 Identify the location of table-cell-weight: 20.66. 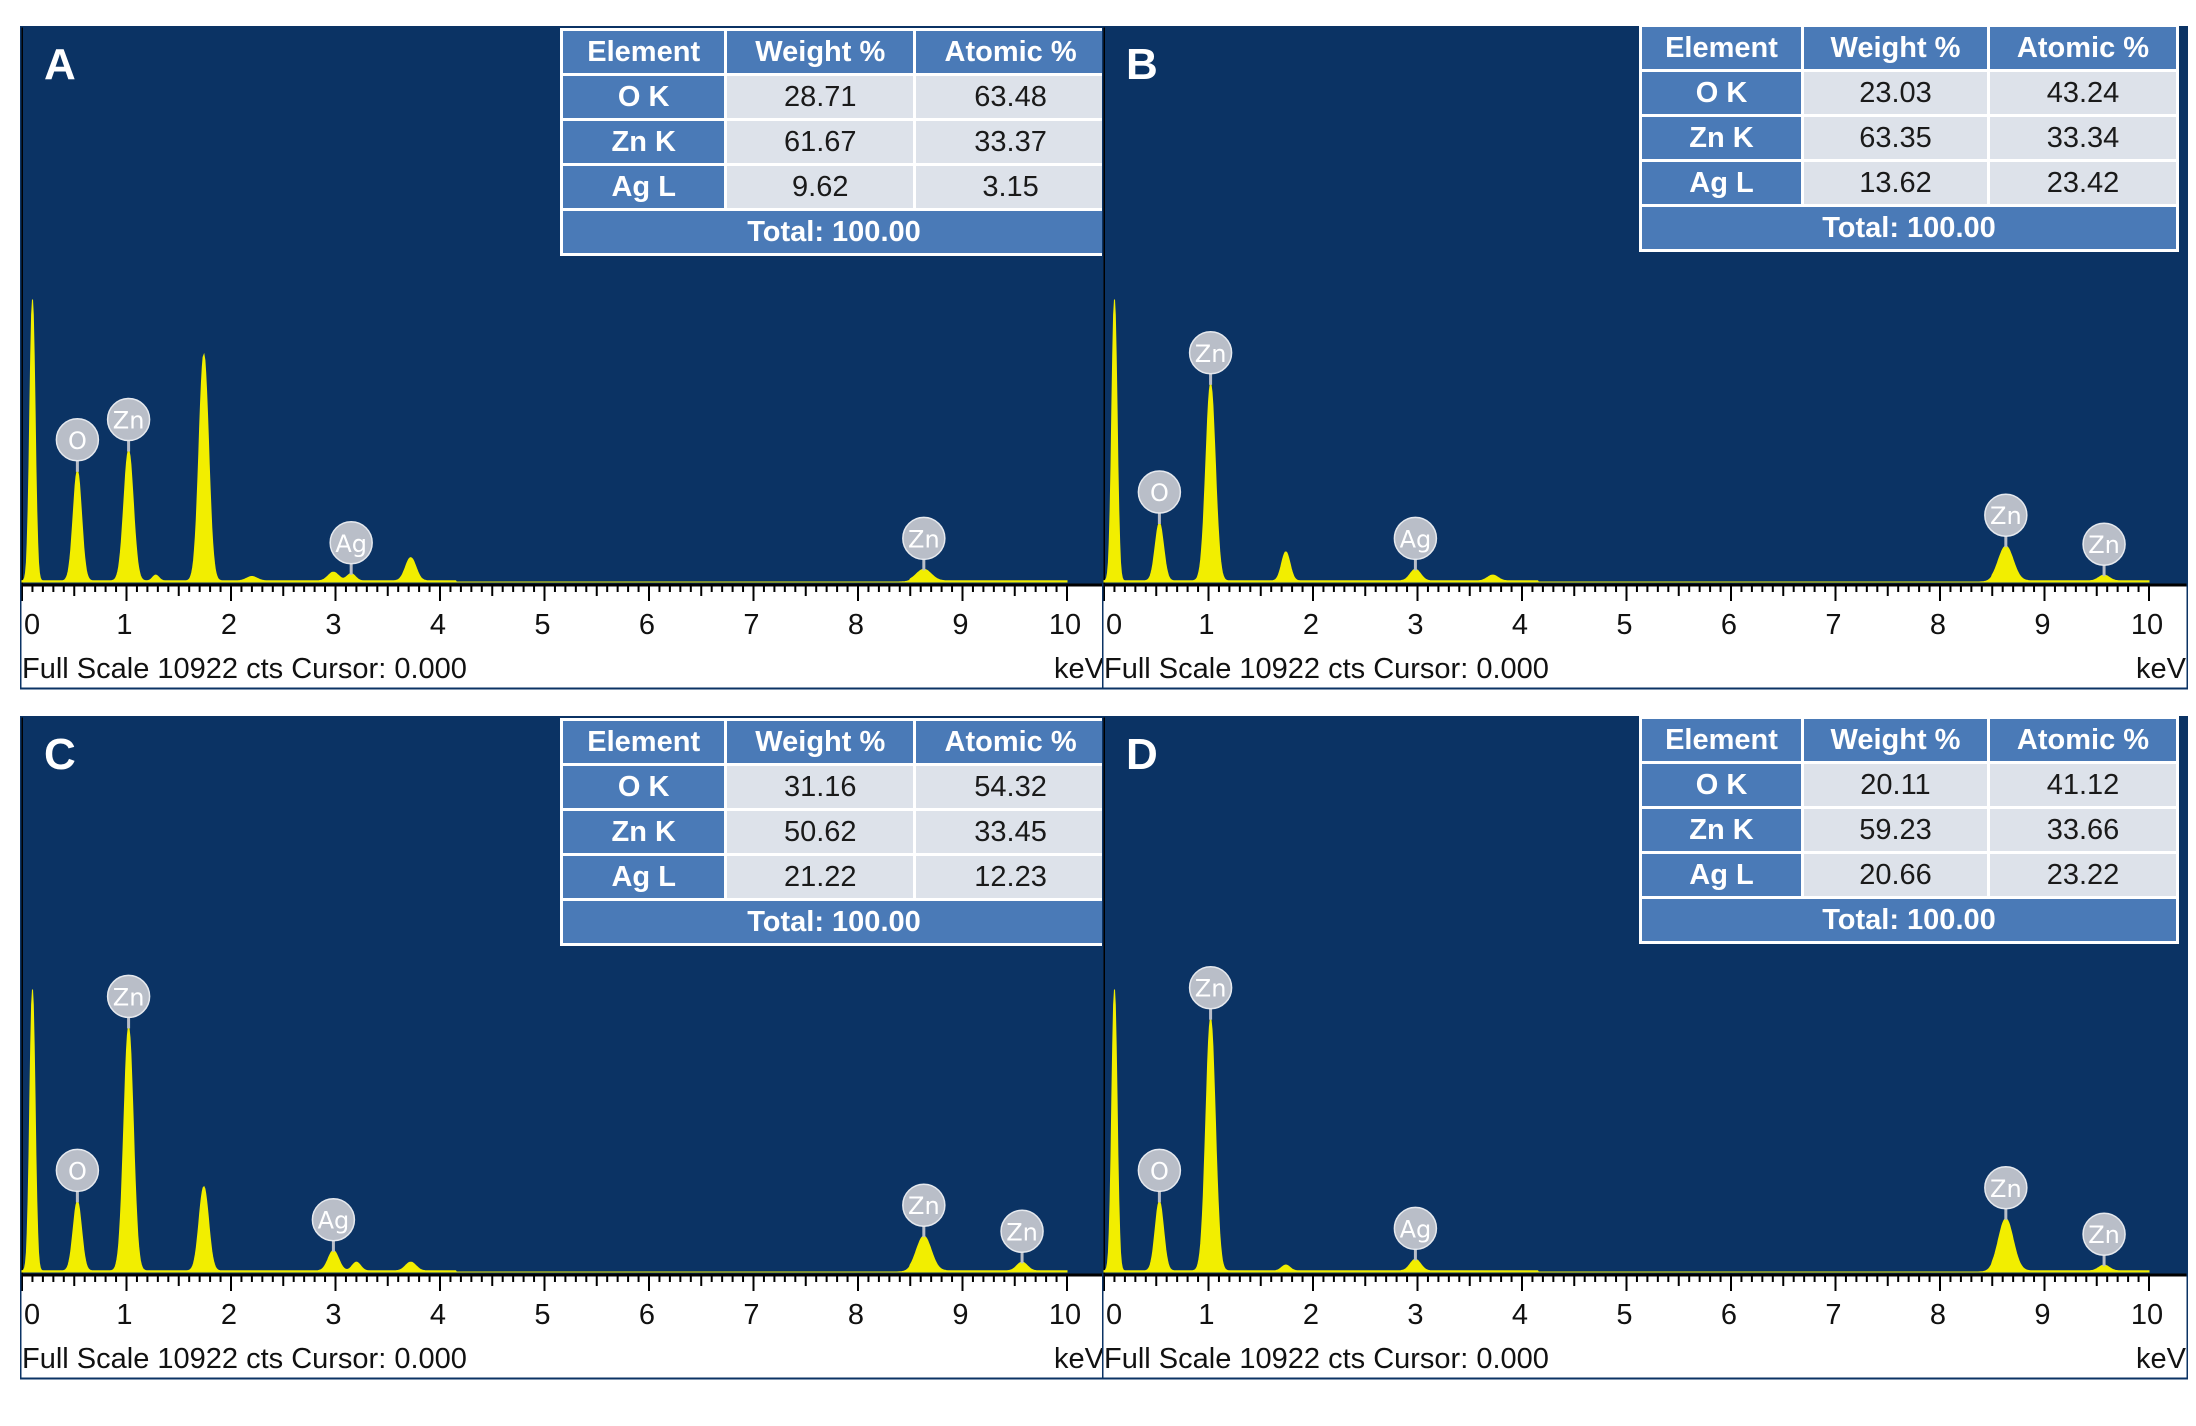
(1895, 875).